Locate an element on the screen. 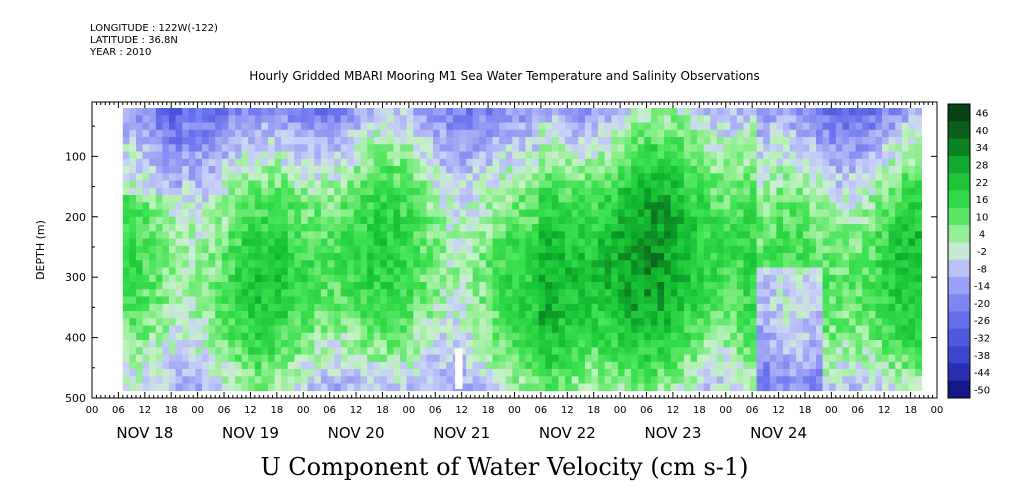  x-date-label: NOV 23 is located at coordinates (672, 433).